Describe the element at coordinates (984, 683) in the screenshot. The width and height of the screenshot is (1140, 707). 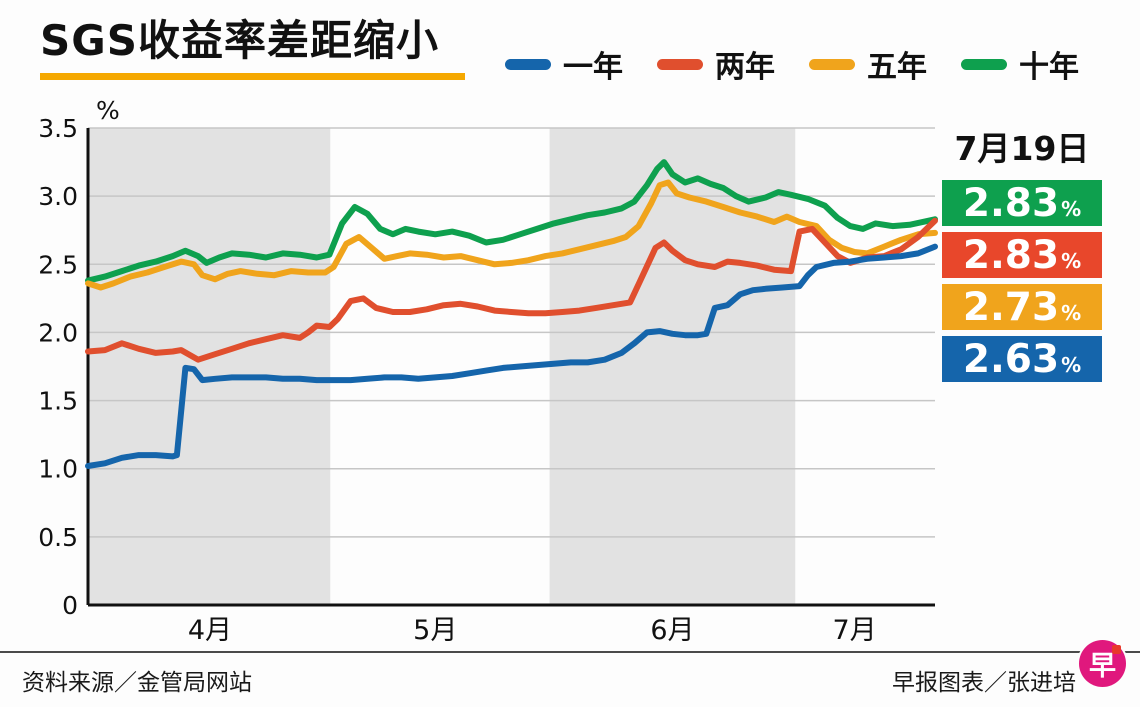
I see `credit-text: 早报图表／张进培` at that location.